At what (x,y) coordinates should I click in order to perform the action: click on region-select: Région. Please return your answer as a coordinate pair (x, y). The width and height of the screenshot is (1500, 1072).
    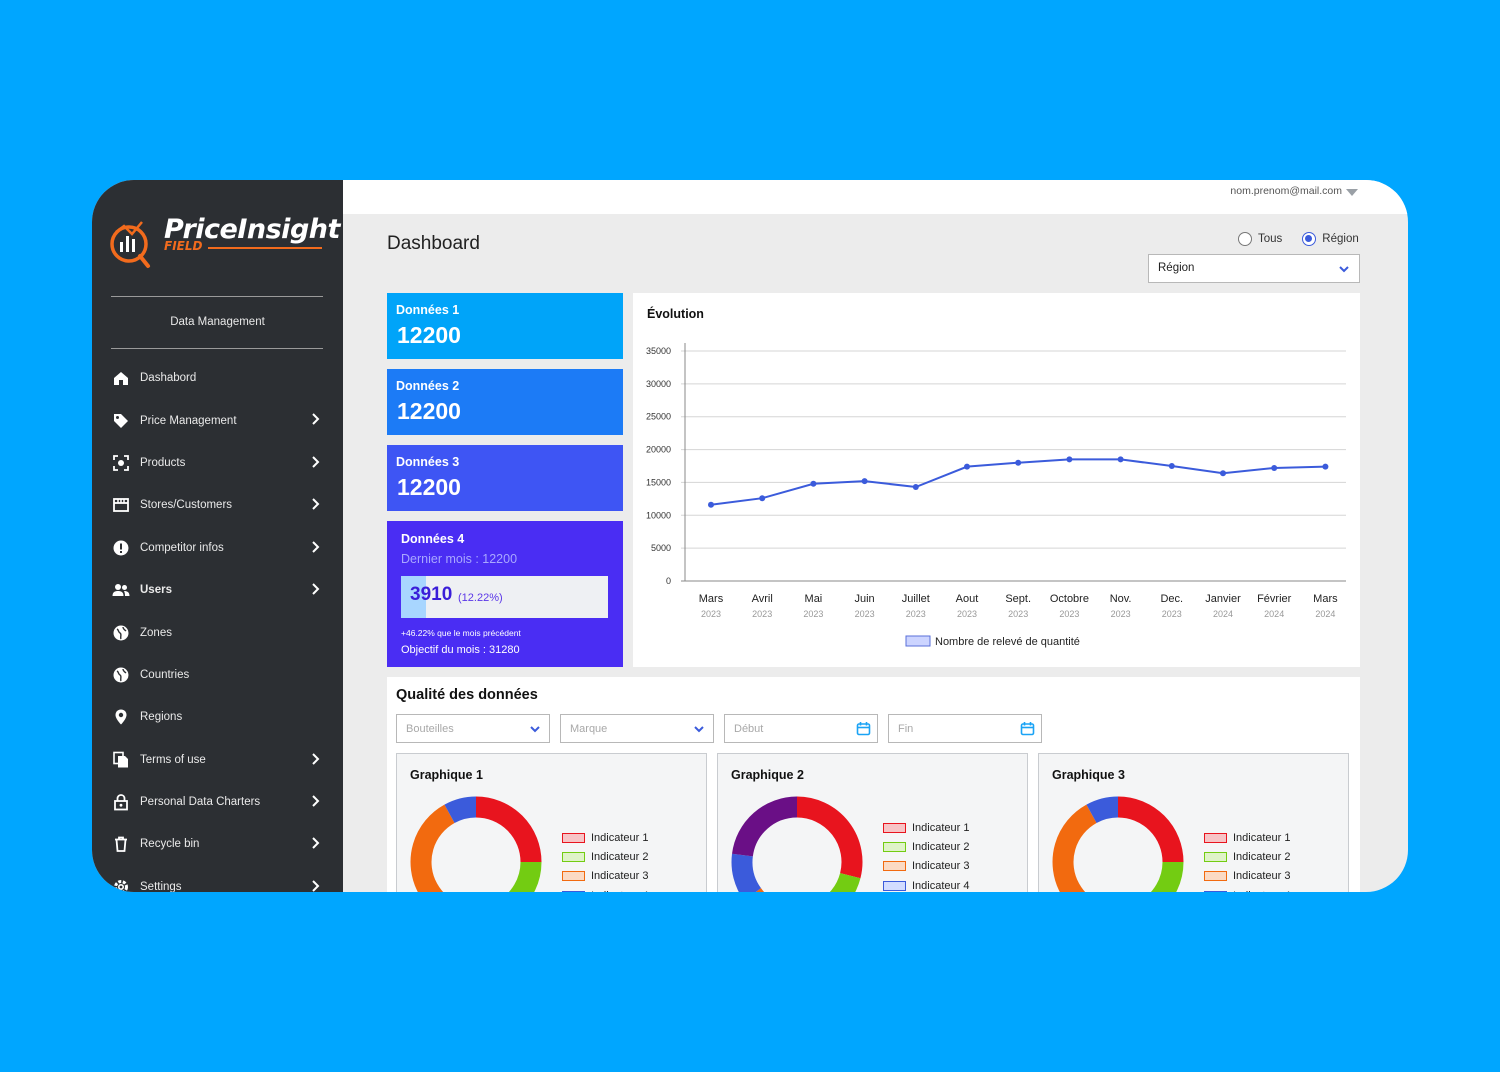
    Looking at the image, I should click on (1254, 268).